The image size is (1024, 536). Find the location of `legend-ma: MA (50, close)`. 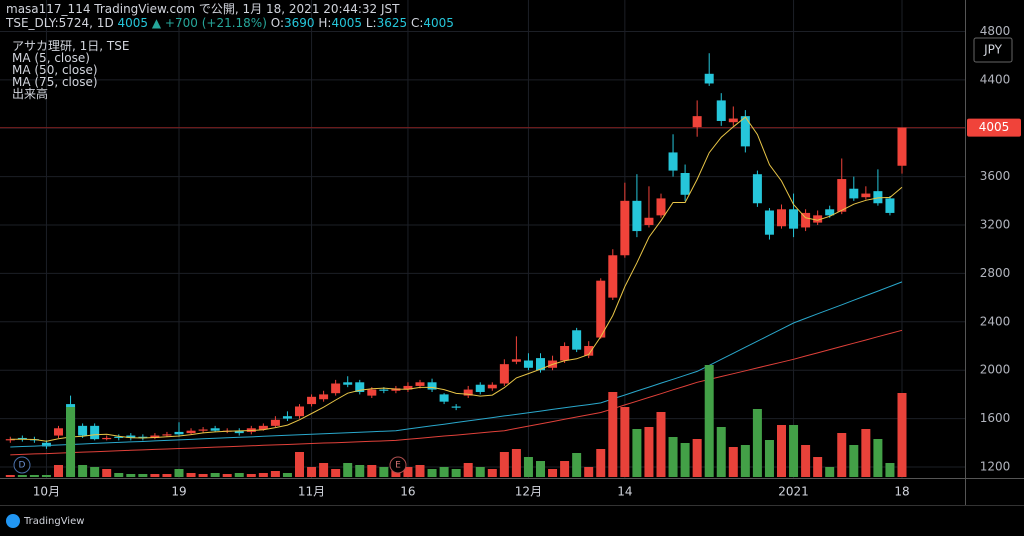

legend-ma: MA (50, close) is located at coordinates (55, 70).